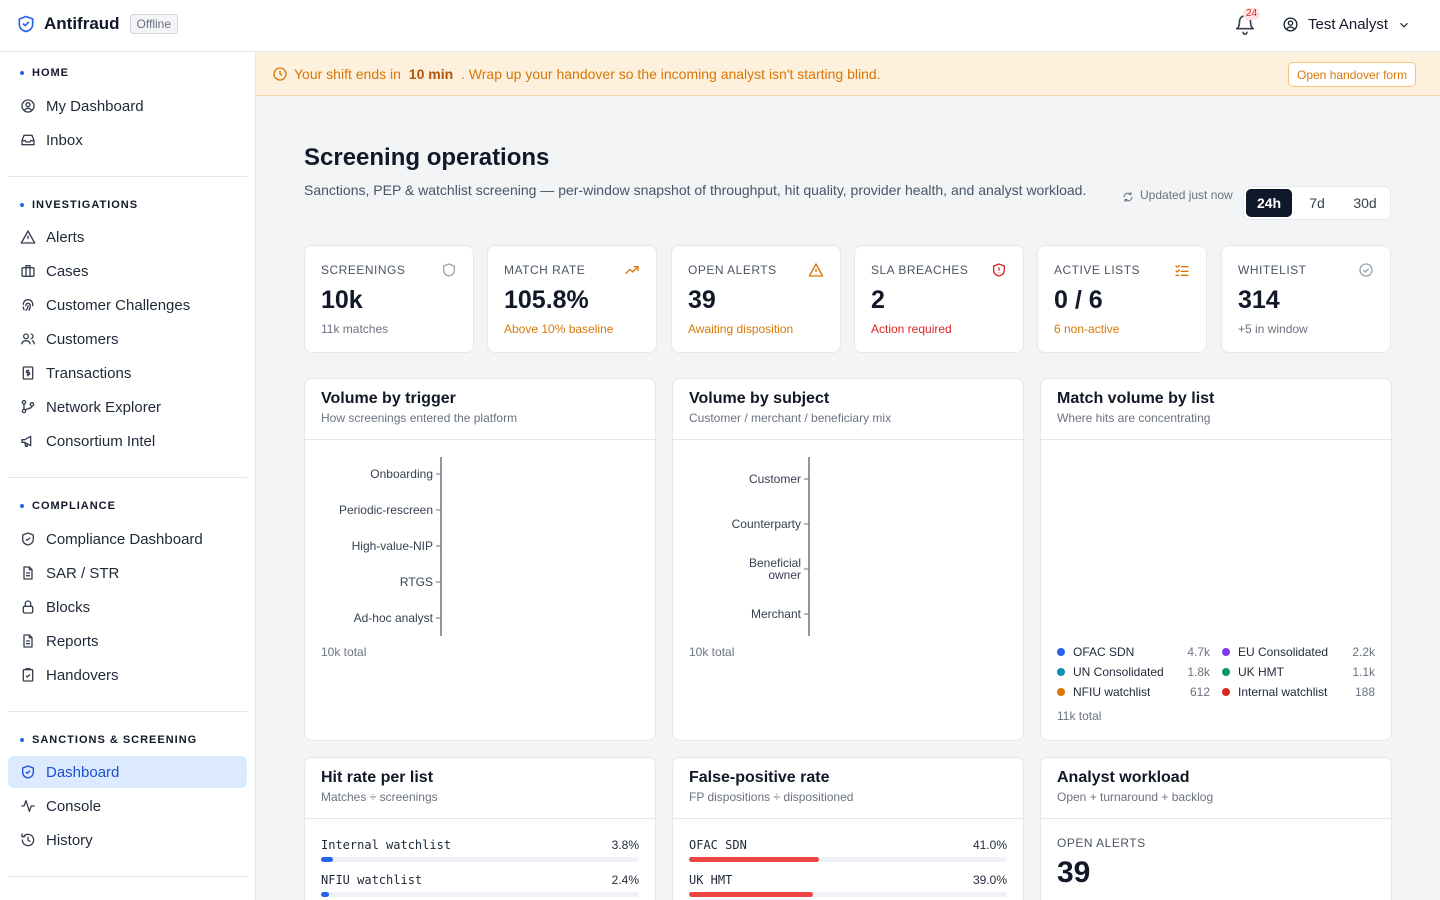  I want to click on sidebar-item-dashboard: Dashboard, so click(127, 772).